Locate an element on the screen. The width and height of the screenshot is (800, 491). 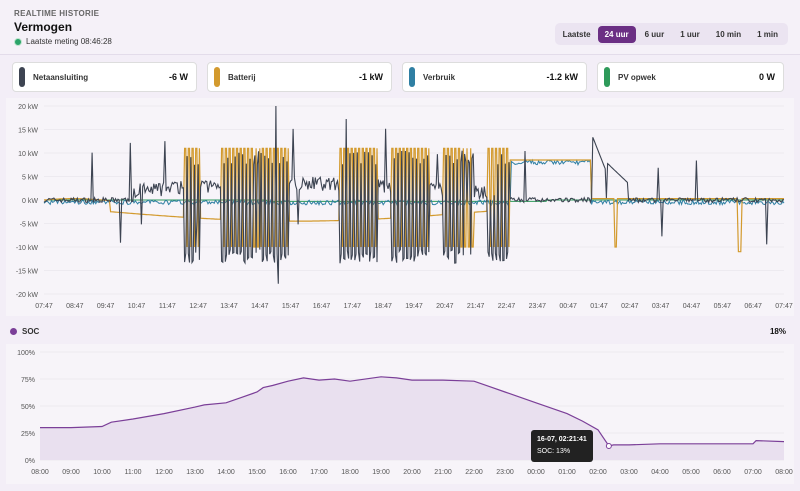
y-tick-label: 100% is located at coordinates (26, 353).